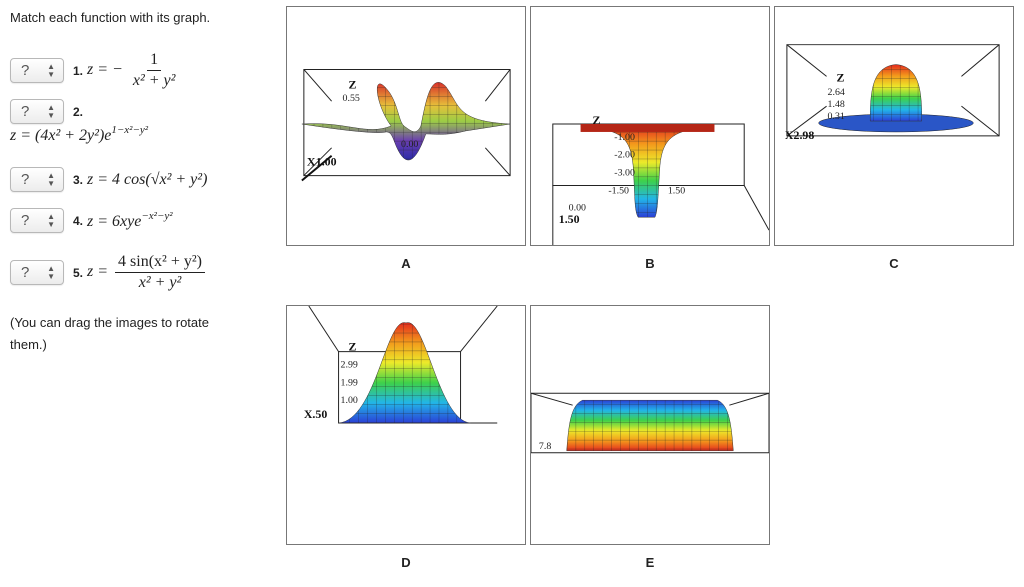 This screenshot has height=587, width=1024. Describe the element at coordinates (624, 137) in the screenshot. I see `svg-text: -1.00` at that location.